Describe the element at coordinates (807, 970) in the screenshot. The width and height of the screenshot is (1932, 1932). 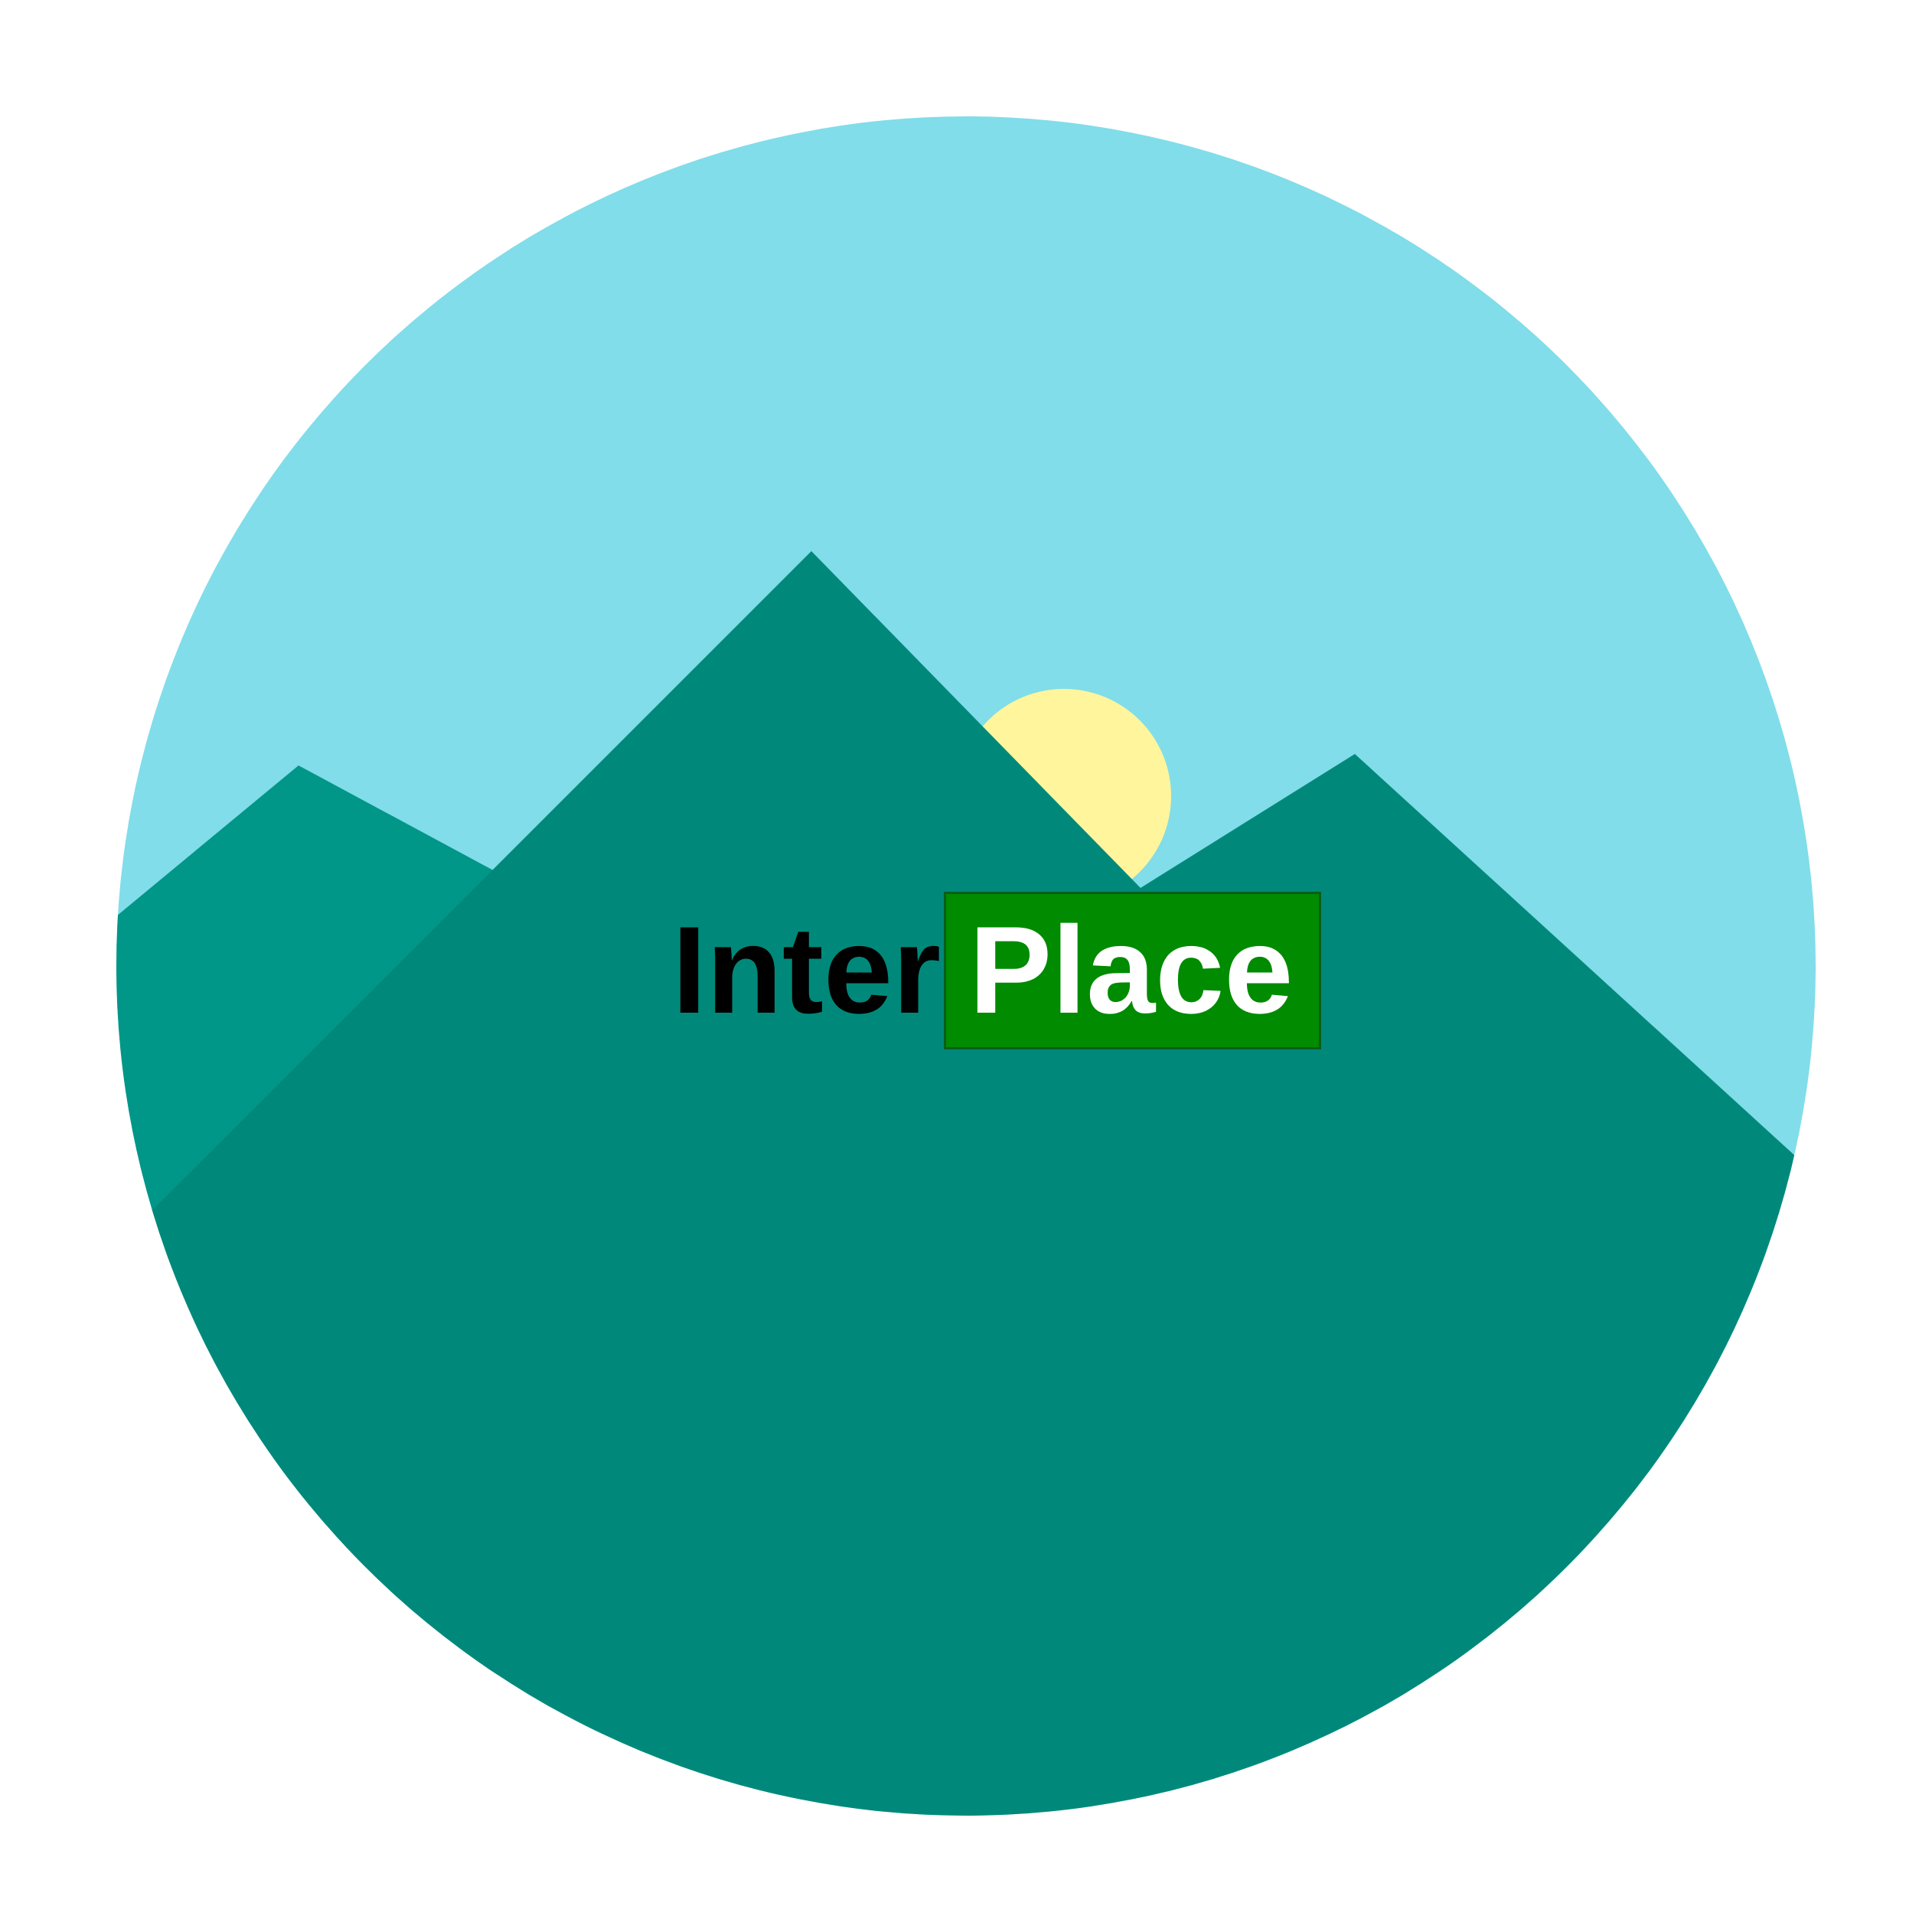
I see `wordmark-inter: Inter` at that location.